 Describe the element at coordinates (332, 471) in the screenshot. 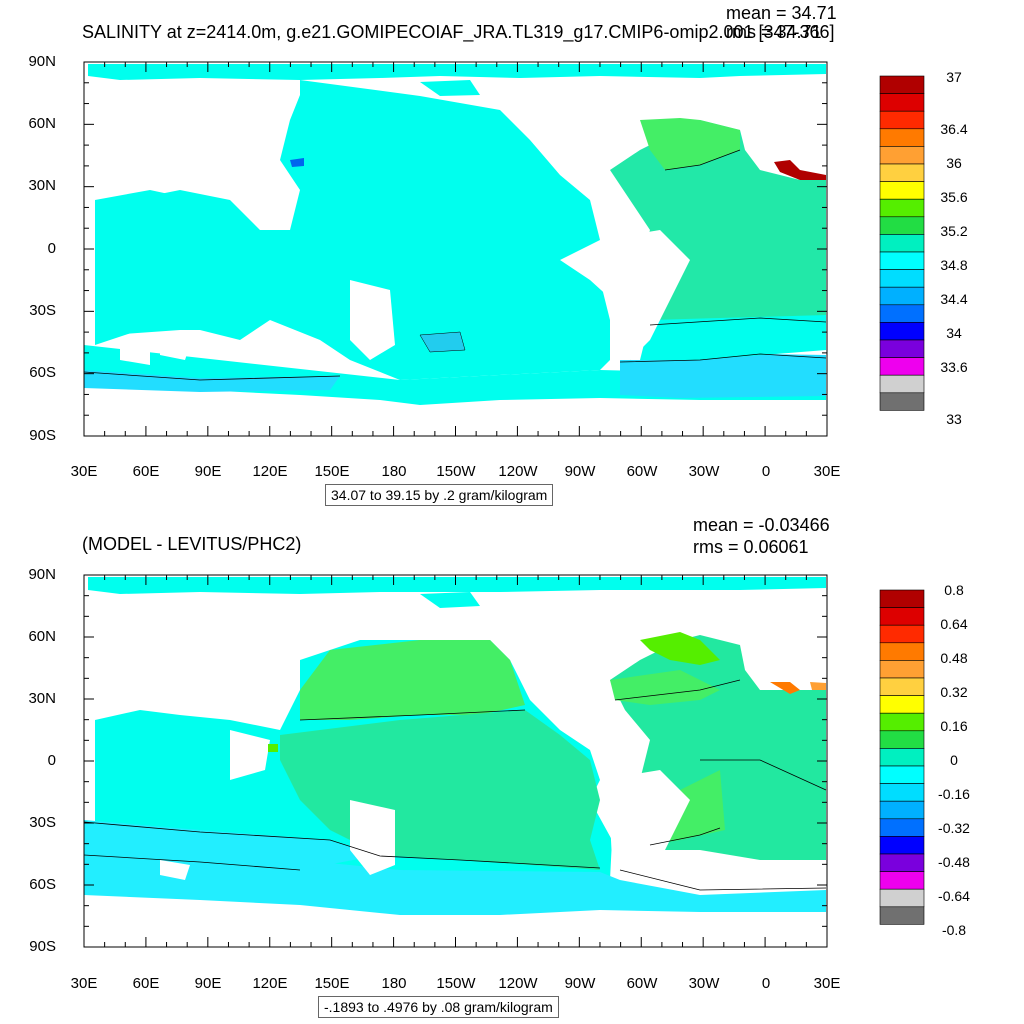

I see `top-lon-label: 150E` at that location.